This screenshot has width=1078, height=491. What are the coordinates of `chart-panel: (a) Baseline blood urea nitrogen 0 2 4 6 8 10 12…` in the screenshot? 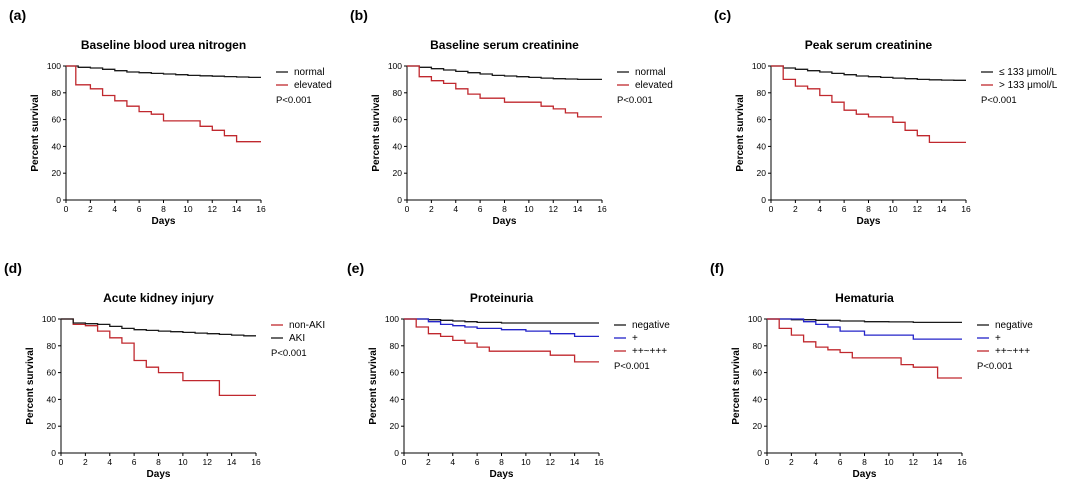 It's located at (170, 117).